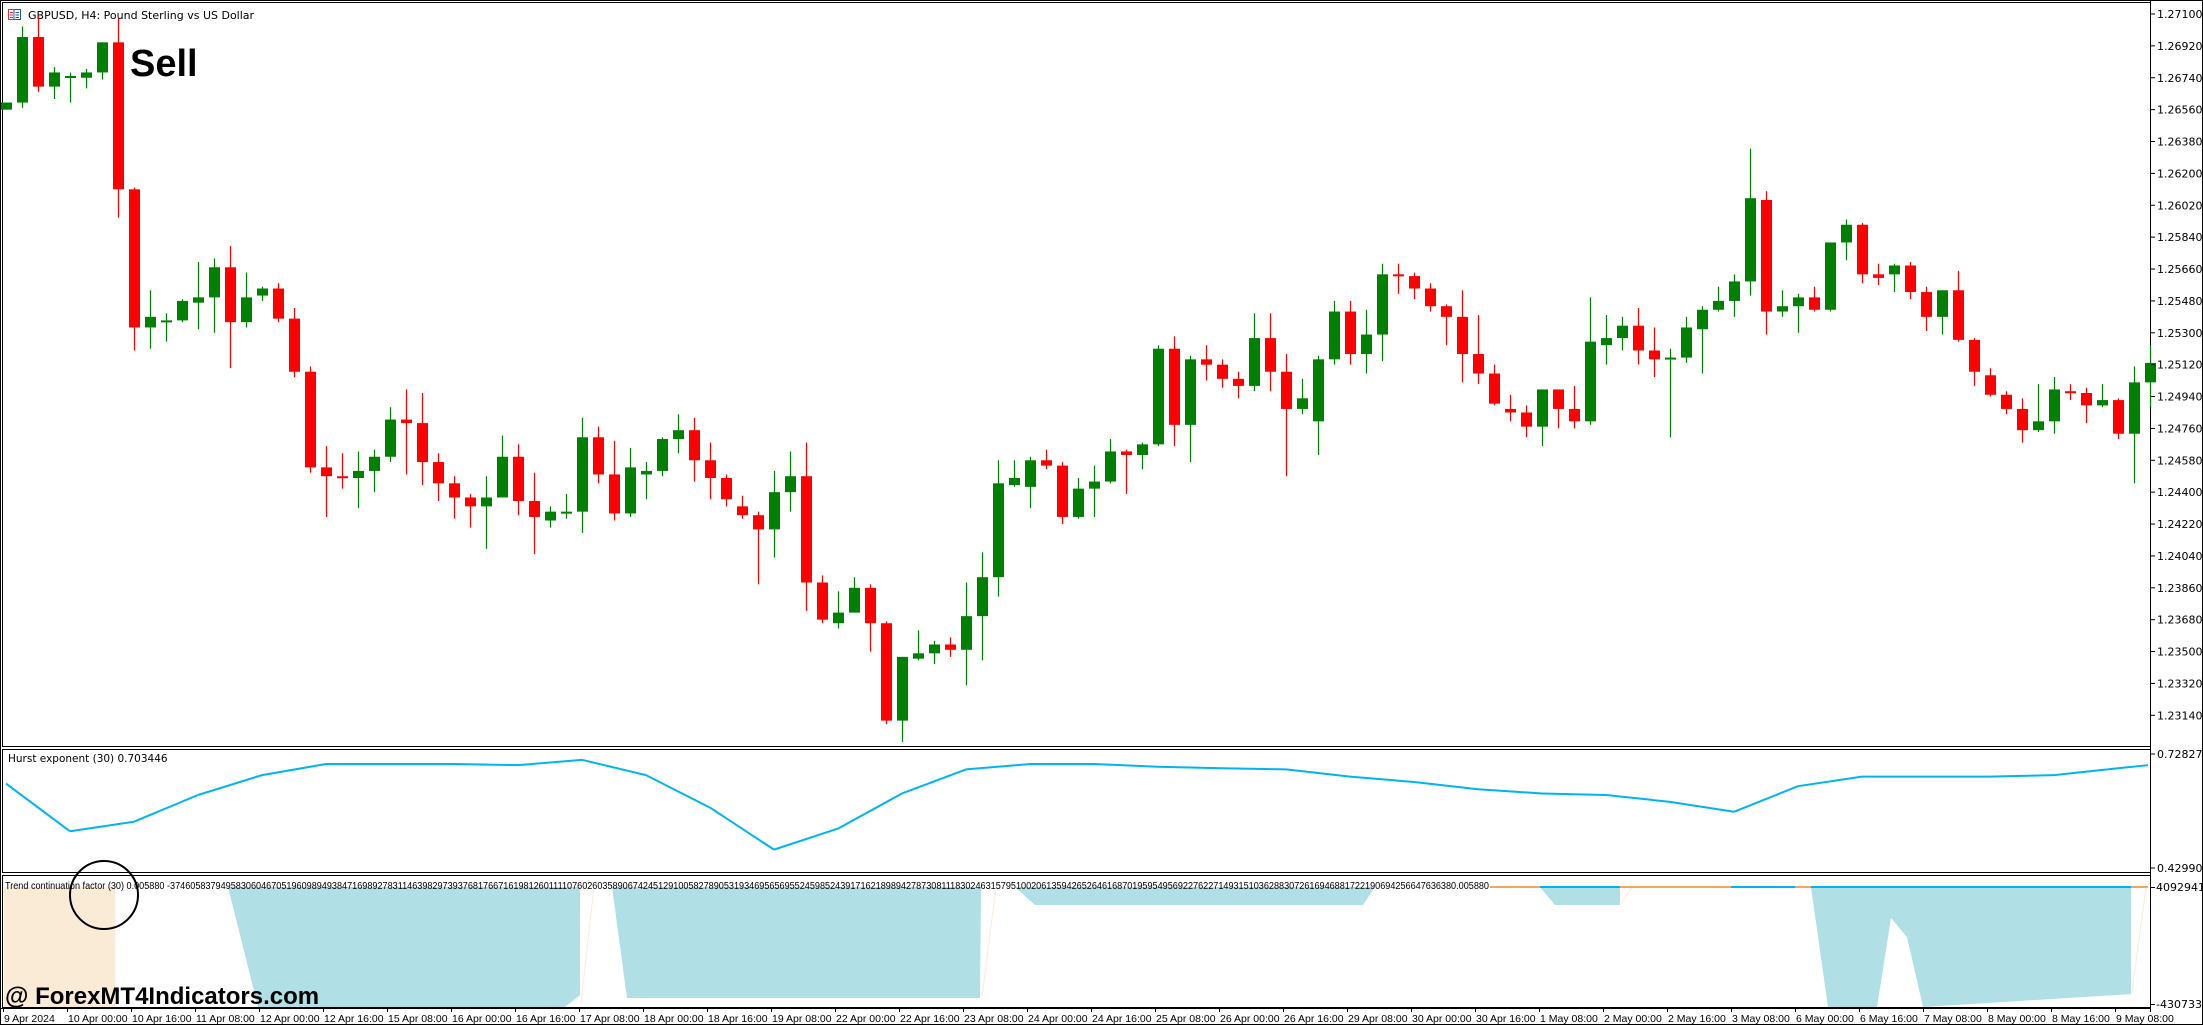  I want to click on price-tick-label: 1.24040, so click(2180, 556).